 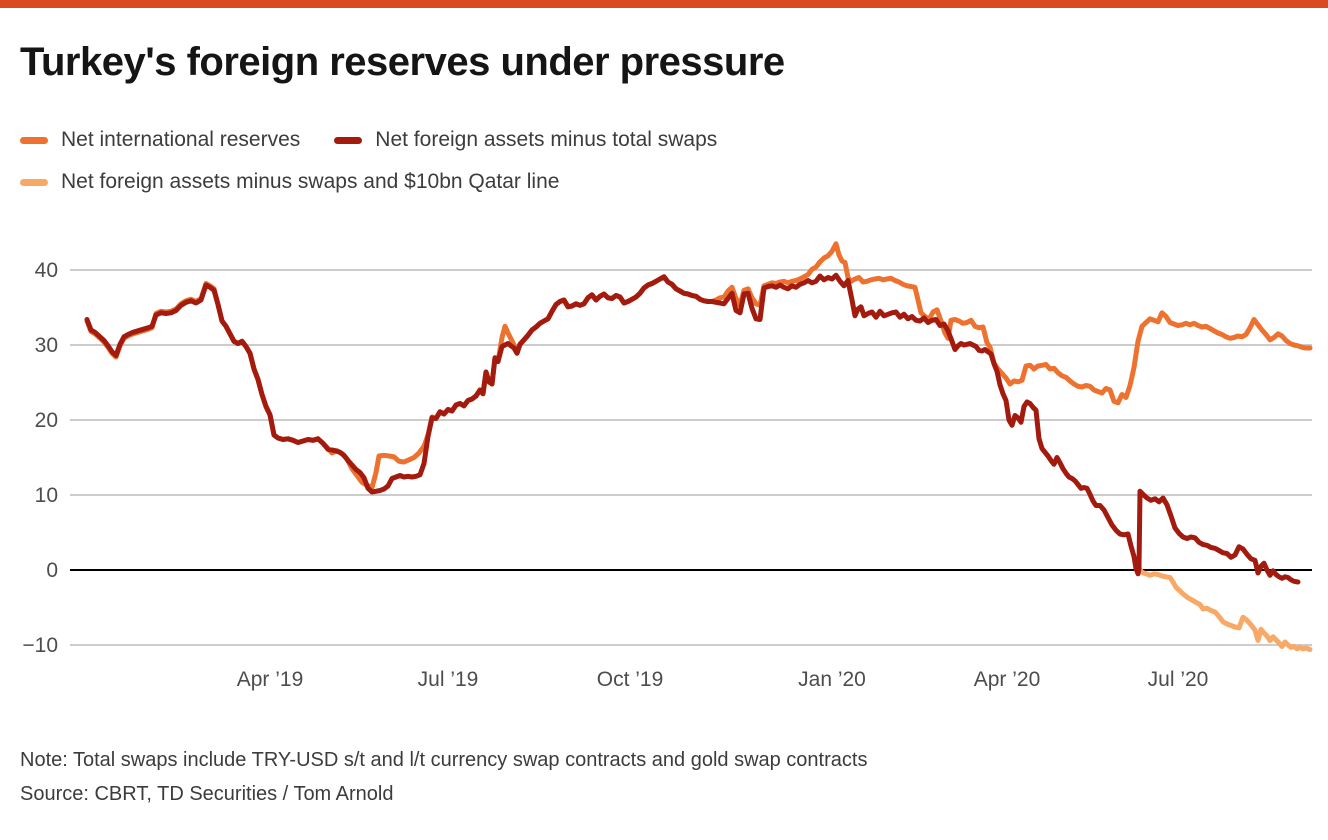 What do you see at coordinates (664, 4) in the screenshot?
I see `top-accent-bar` at bounding box center [664, 4].